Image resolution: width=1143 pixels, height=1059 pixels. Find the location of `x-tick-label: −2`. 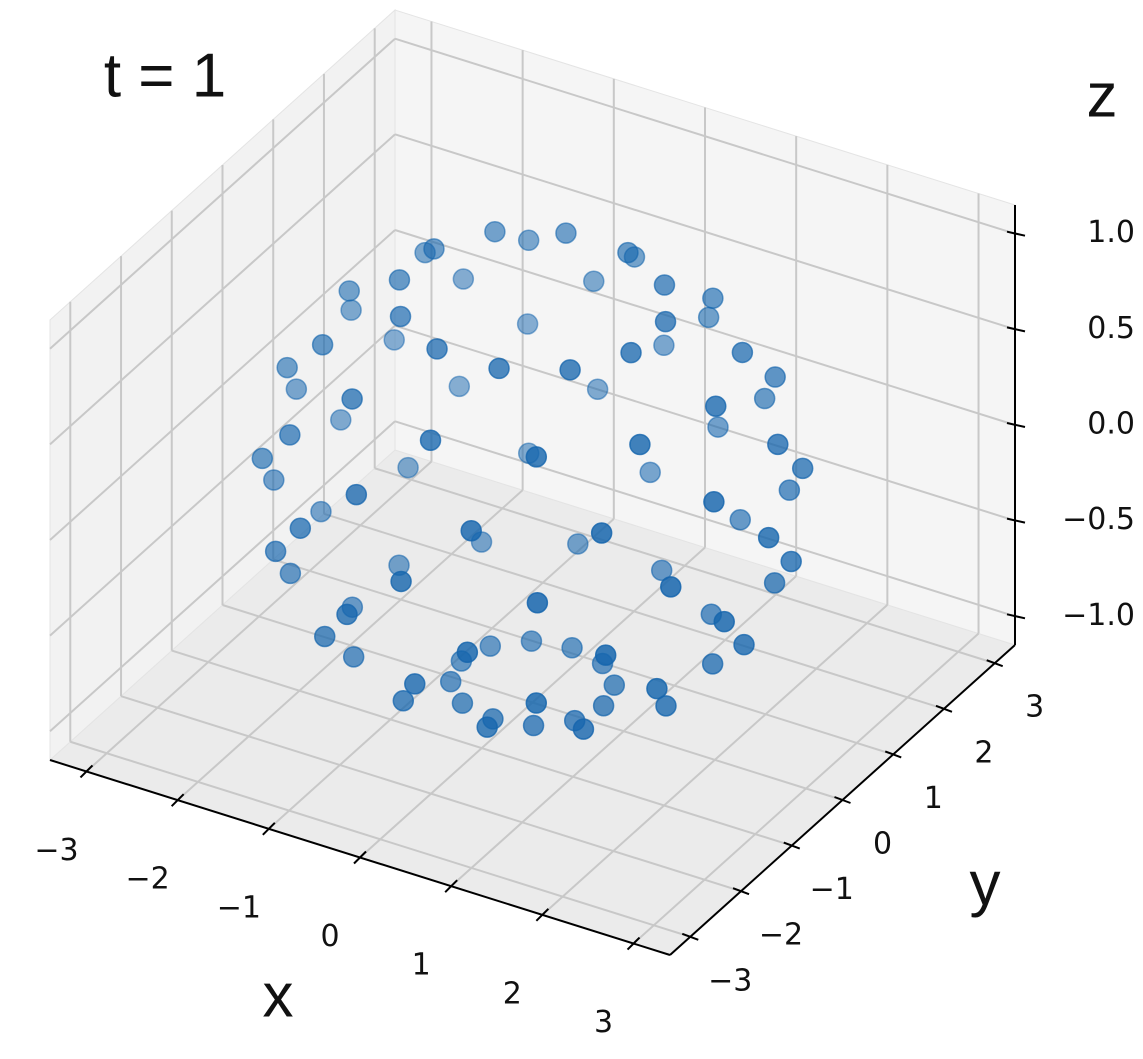

x-tick-label: −2 is located at coordinates (148, 879).